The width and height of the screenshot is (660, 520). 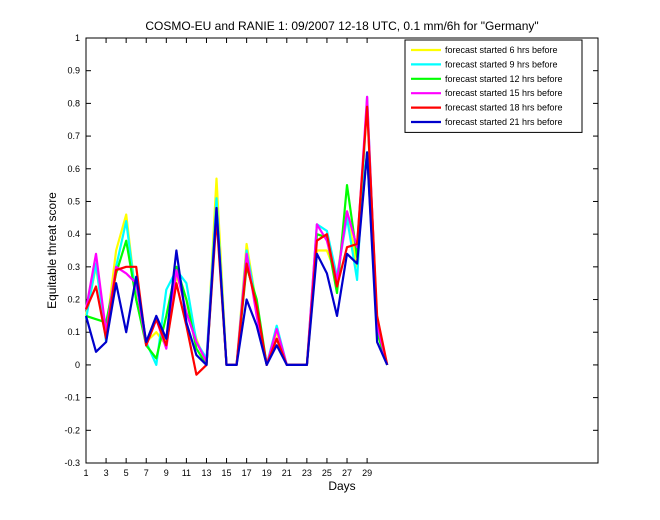 I want to click on x-tick-label: 27, so click(x=347, y=473).